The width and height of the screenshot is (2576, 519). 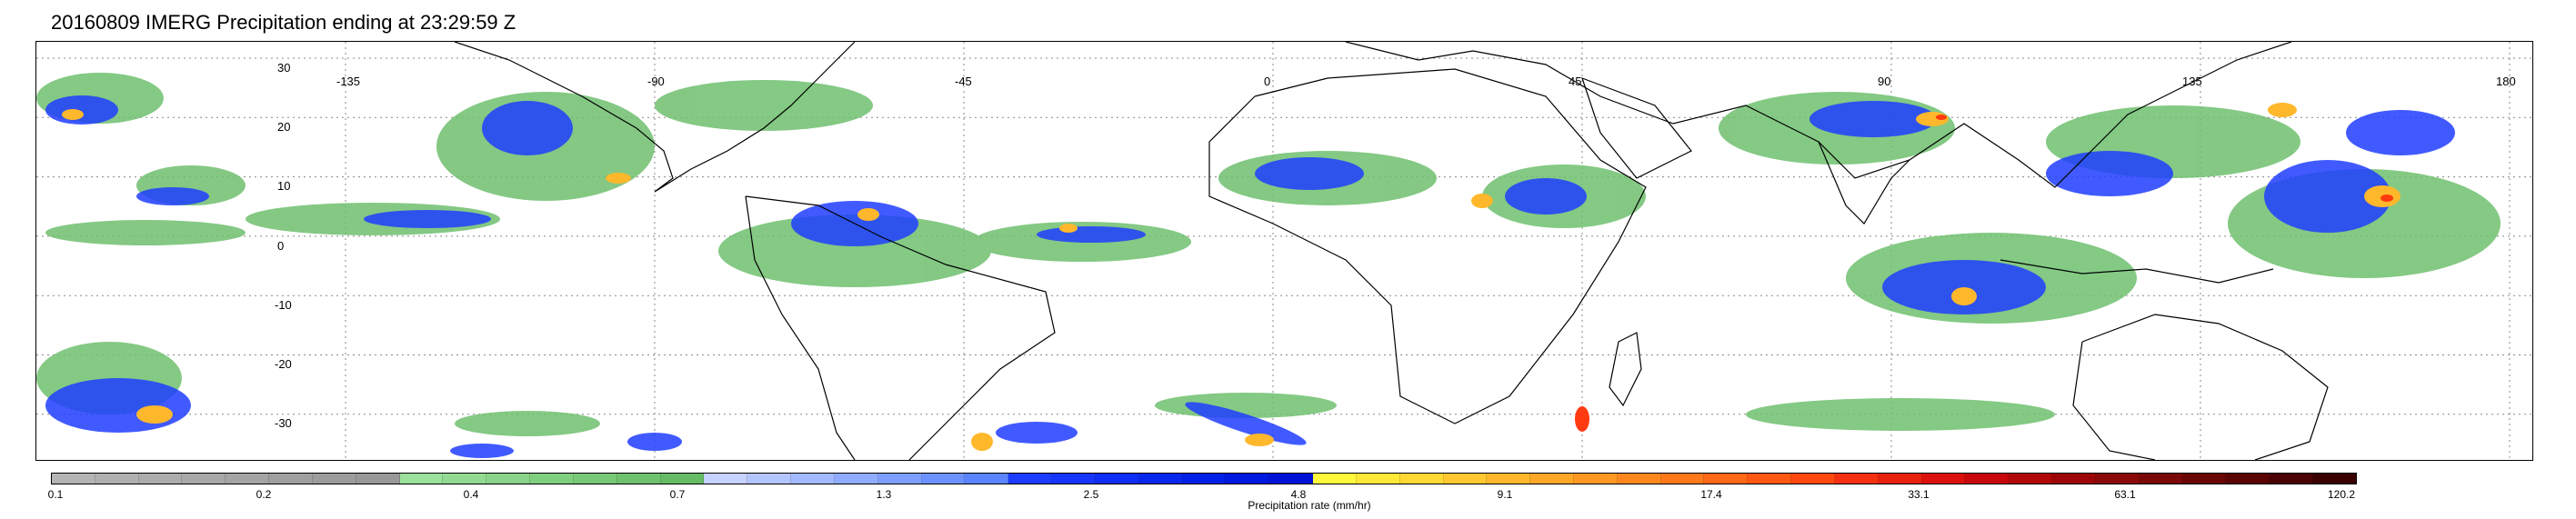 I want to click on colorbar-tick: 1.3, so click(x=884, y=494).